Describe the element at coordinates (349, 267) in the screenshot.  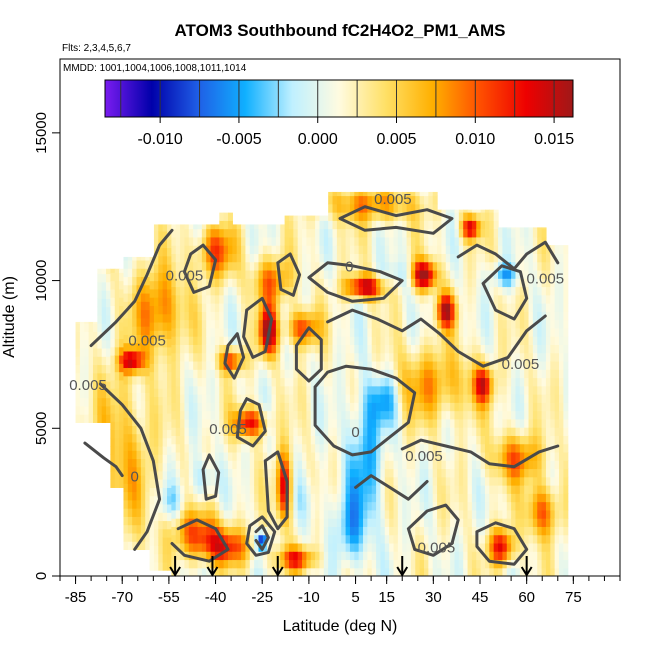
I see `contour-label: 0` at that location.